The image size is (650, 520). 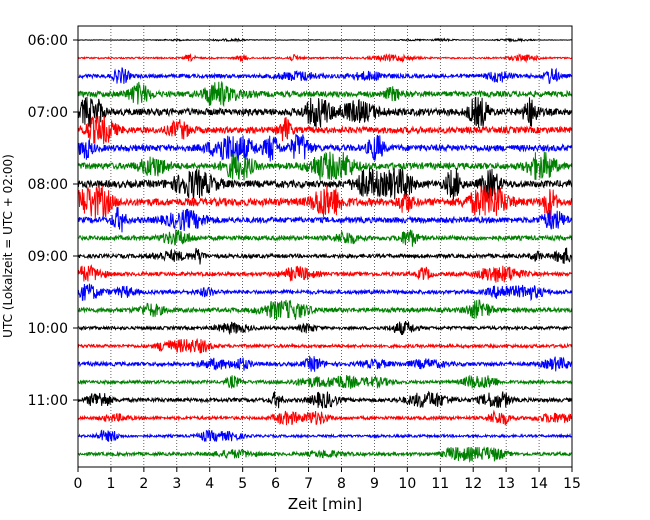 I want to click on y-axis-label: UTC (Lokalzeit = UTC + 02:00), so click(x=8, y=246).